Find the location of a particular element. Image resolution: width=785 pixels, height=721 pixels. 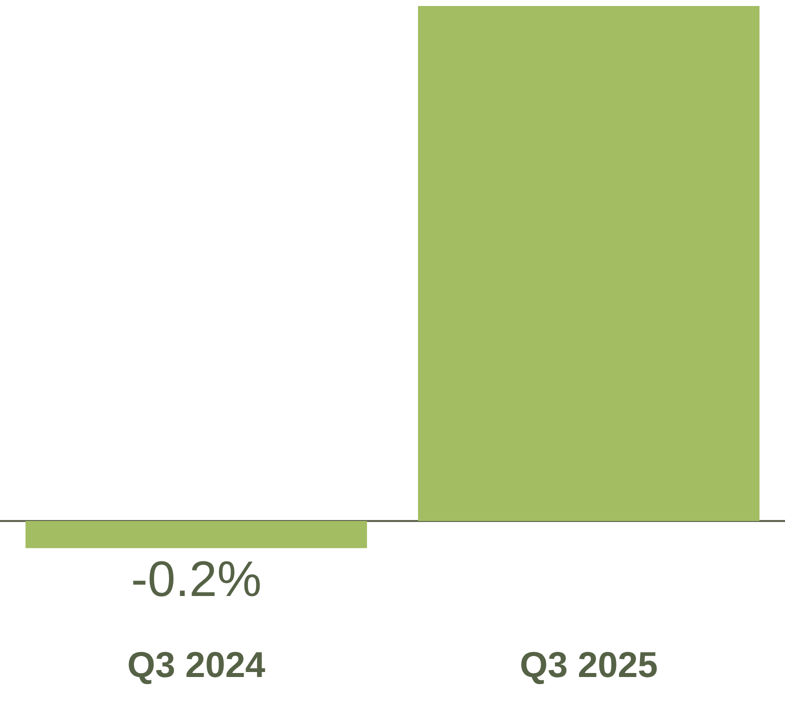

x-tick-label: Q3 2024 is located at coordinates (196, 664).